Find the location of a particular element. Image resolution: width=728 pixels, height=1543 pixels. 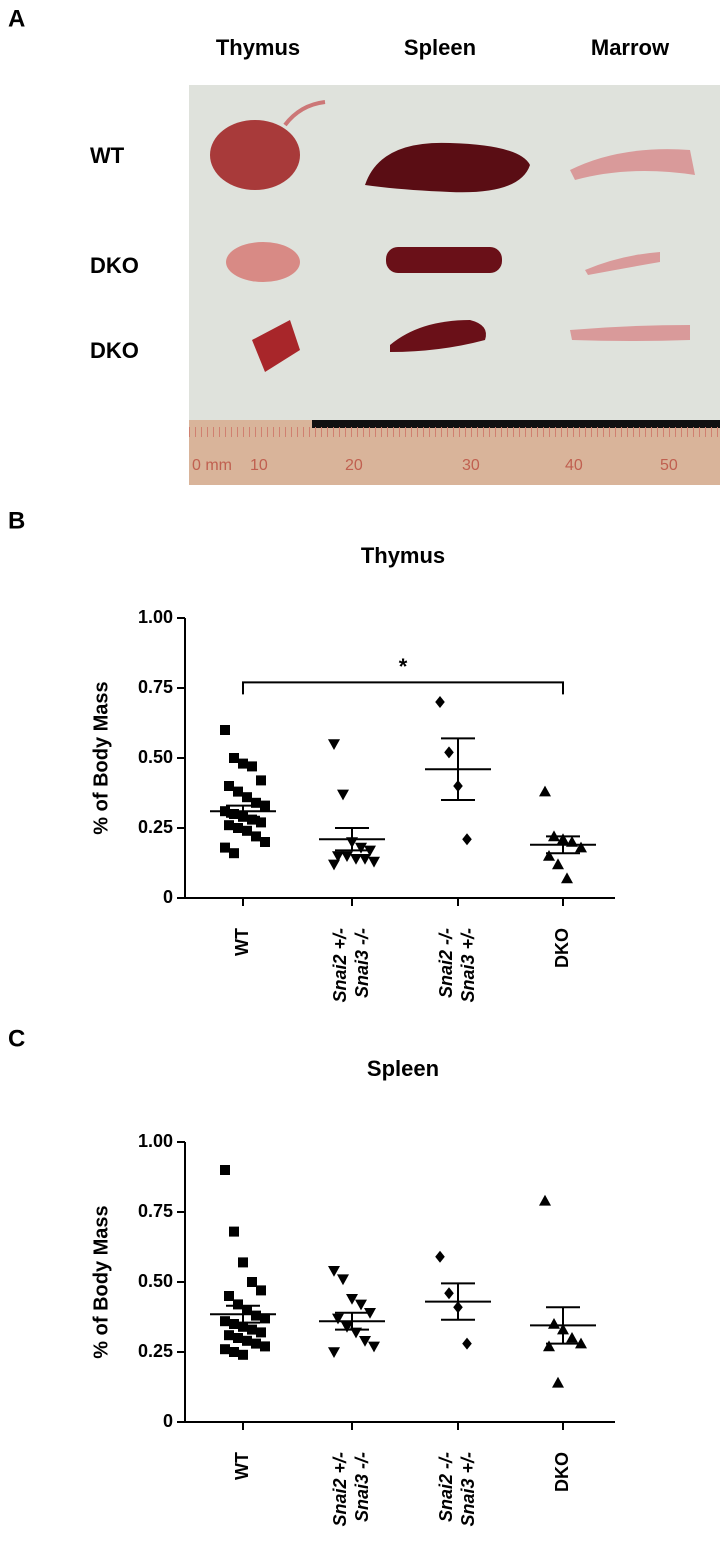

ruler-label: 50 is located at coordinates (669, 465).